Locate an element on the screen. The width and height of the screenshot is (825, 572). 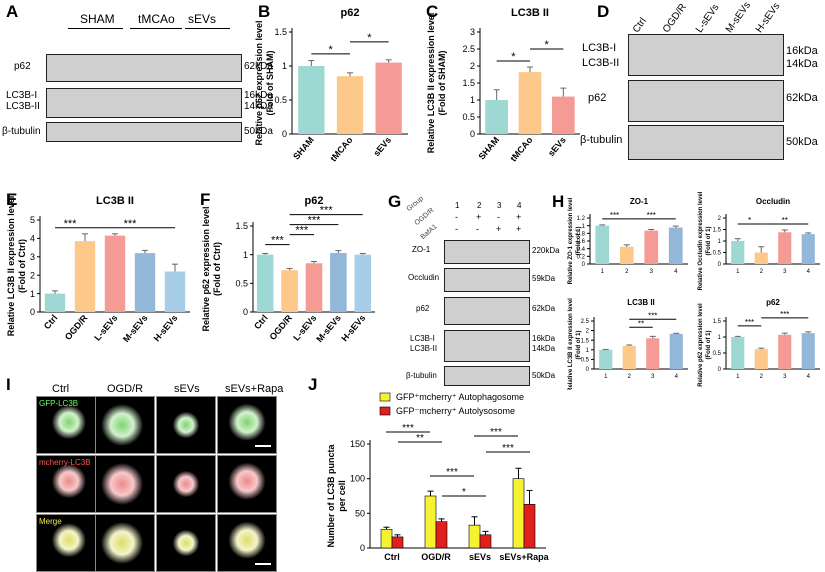
x-tick-label: M-sEVs is located at coordinates (135, 328).